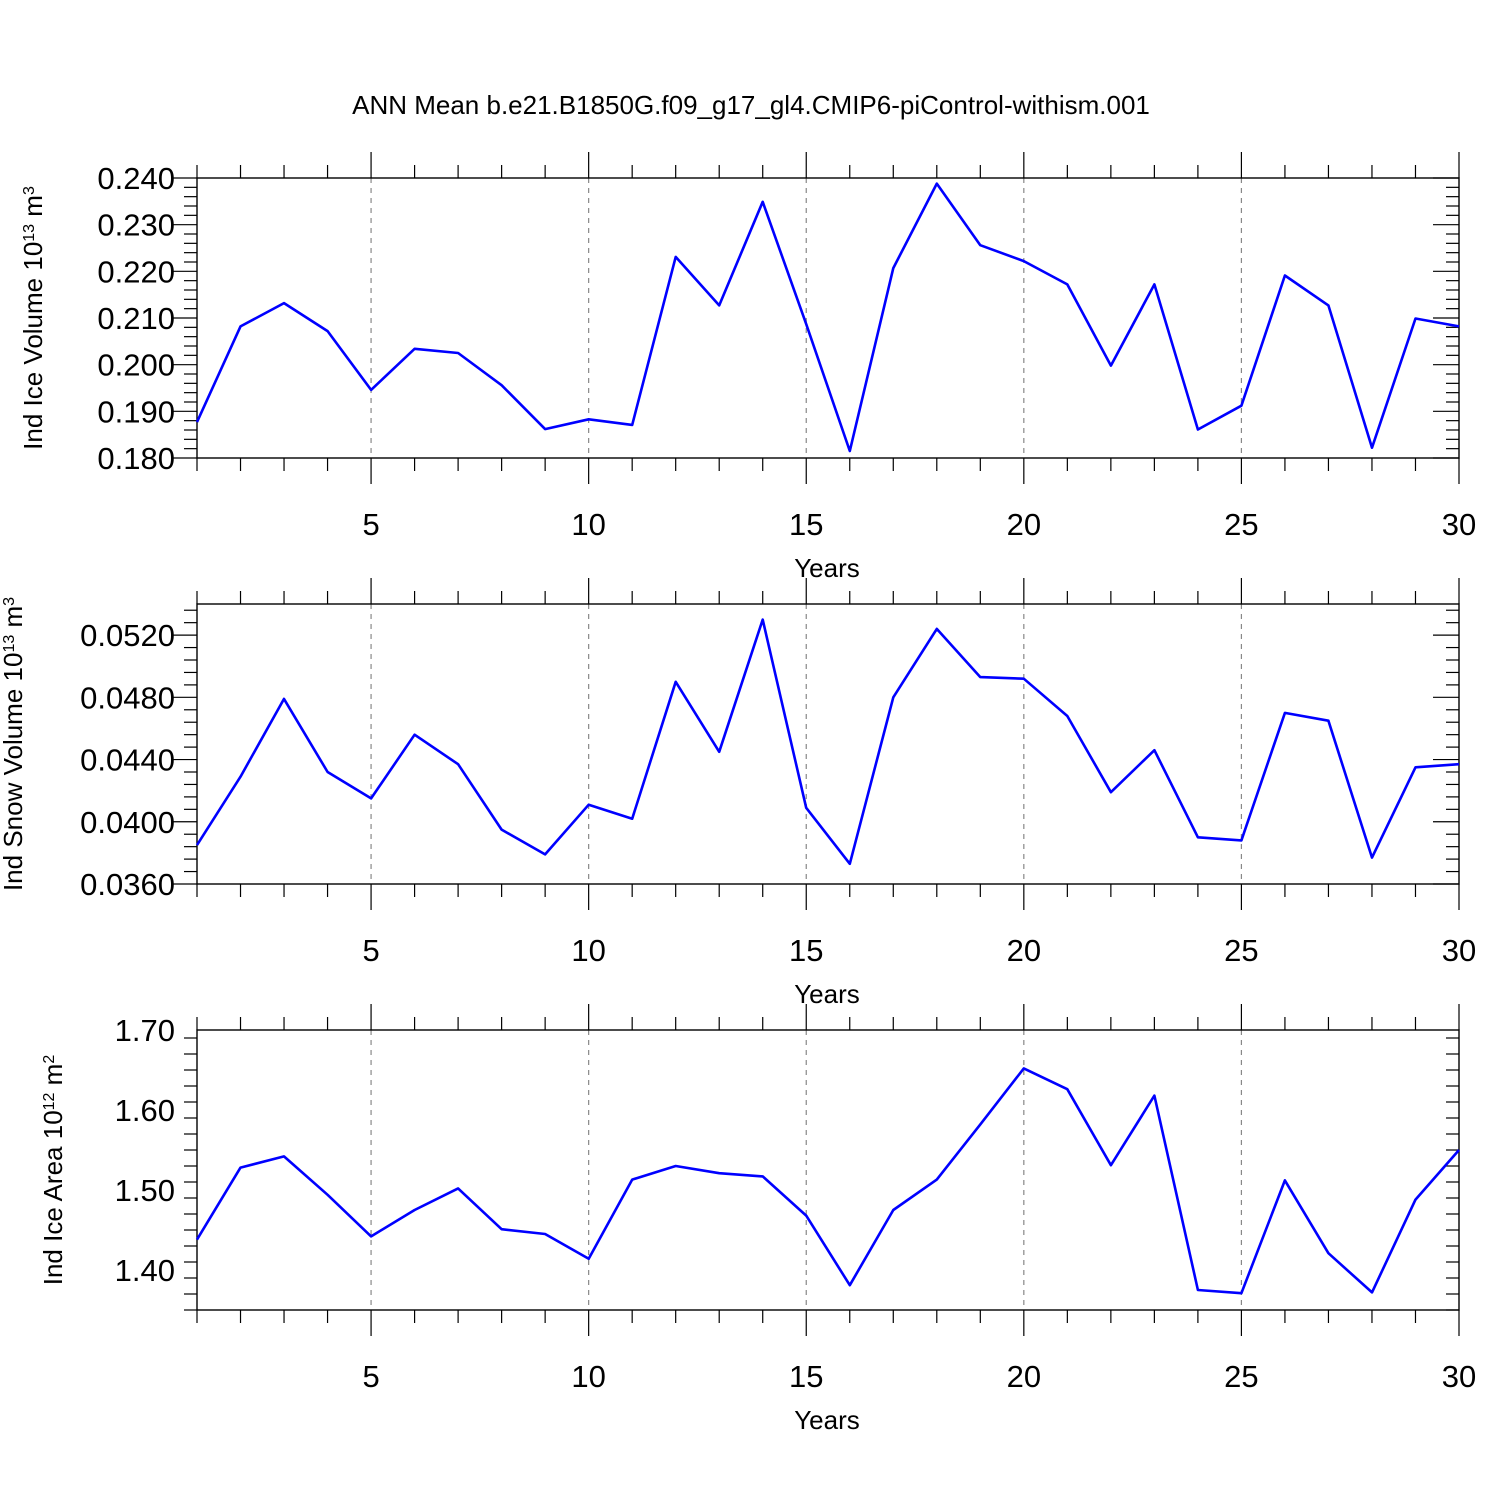  What do you see at coordinates (136, 225) in the screenshot?
I see `y-tick-label: 0.230` at bounding box center [136, 225].